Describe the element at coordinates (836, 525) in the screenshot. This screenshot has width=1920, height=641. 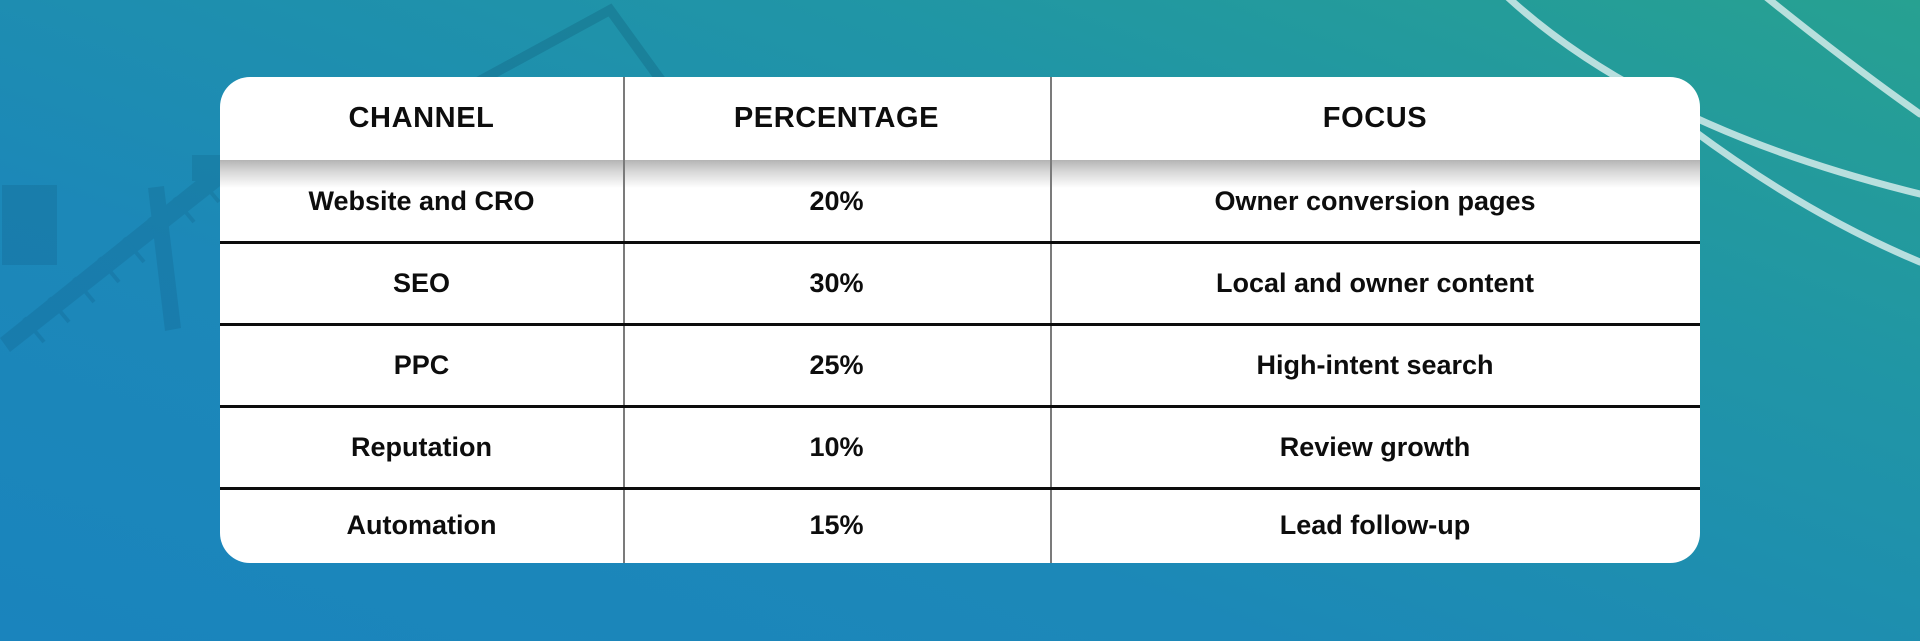
I see `row-automation-percentage: 15%` at that location.